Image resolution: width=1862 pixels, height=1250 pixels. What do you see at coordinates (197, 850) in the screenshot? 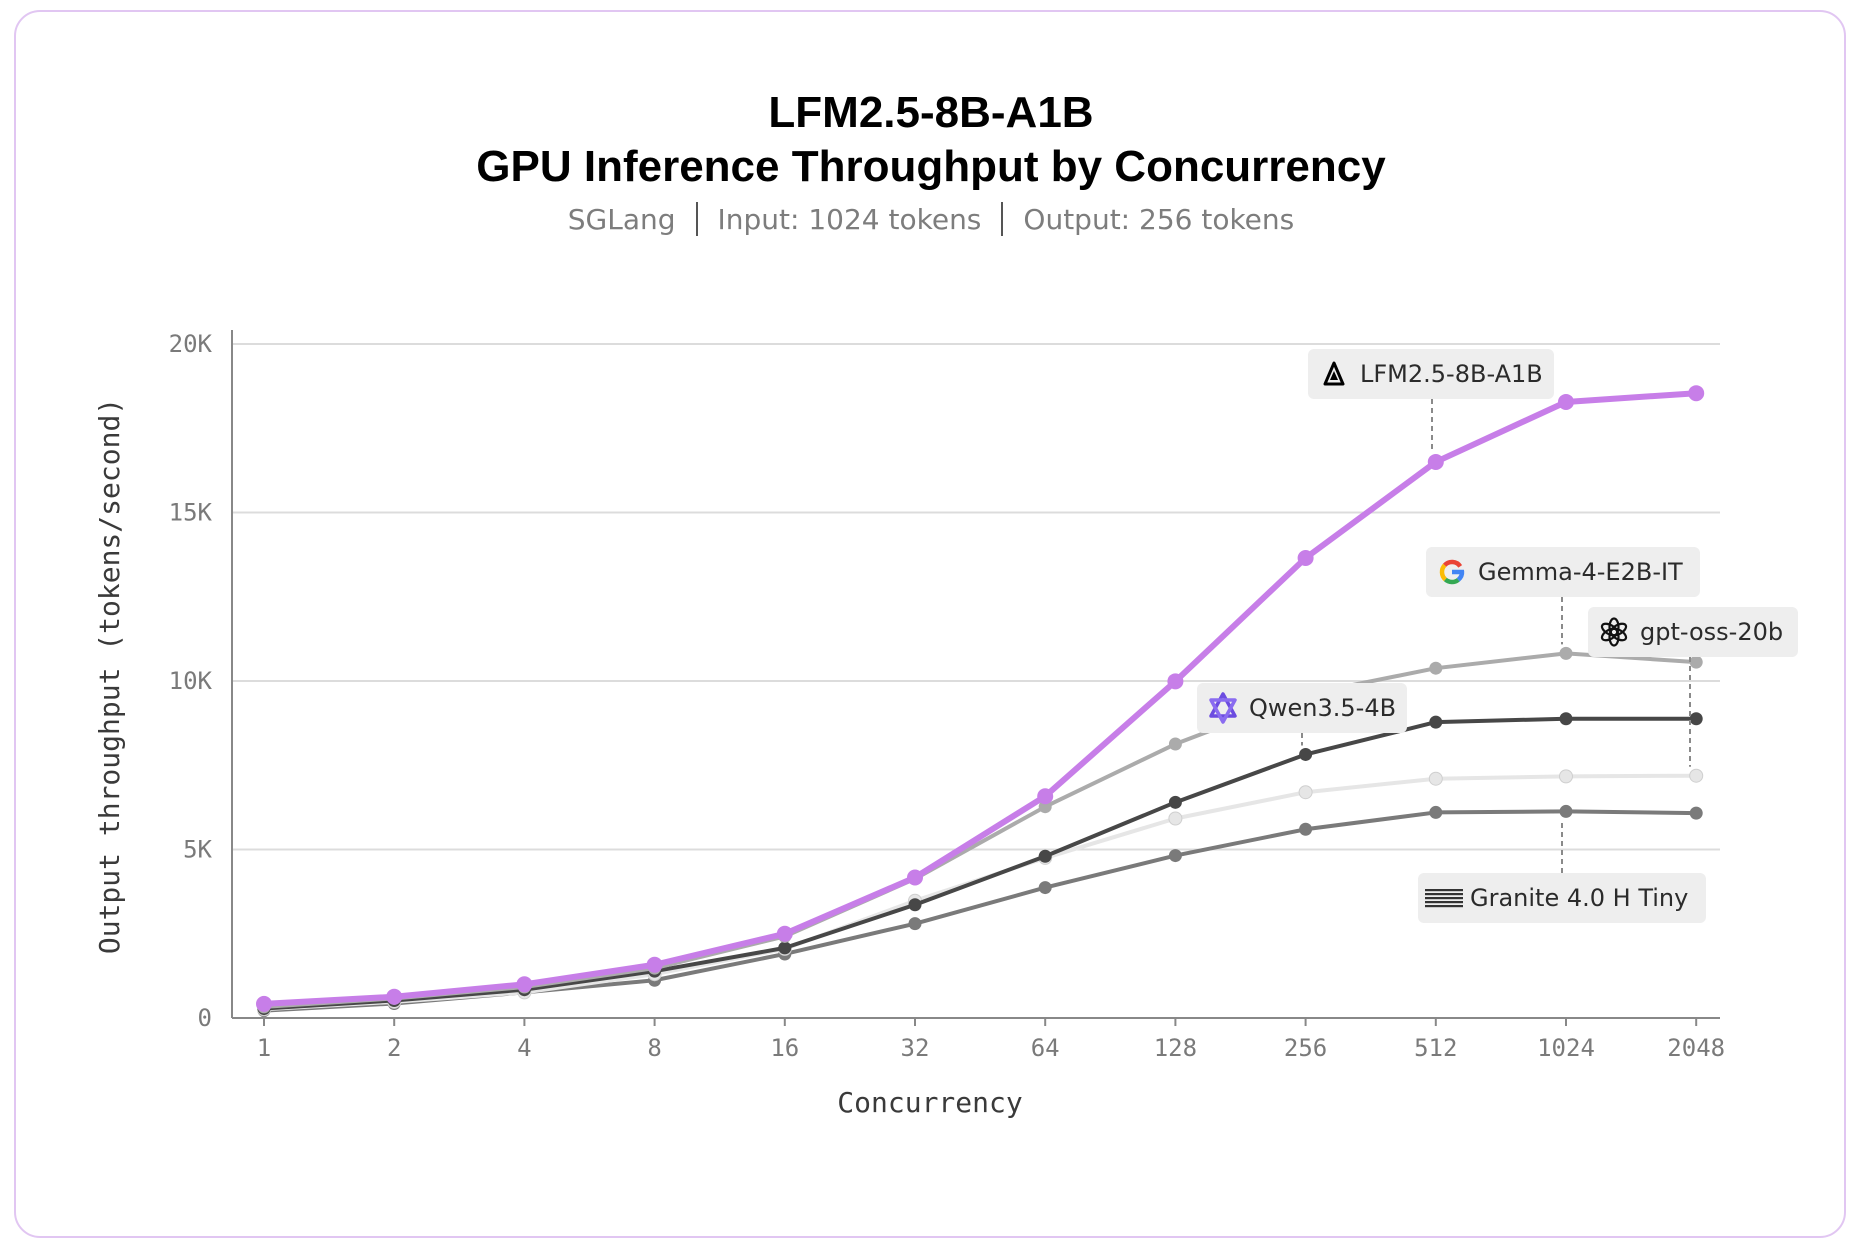
I see `y-tick-label: 5K` at bounding box center [197, 850].